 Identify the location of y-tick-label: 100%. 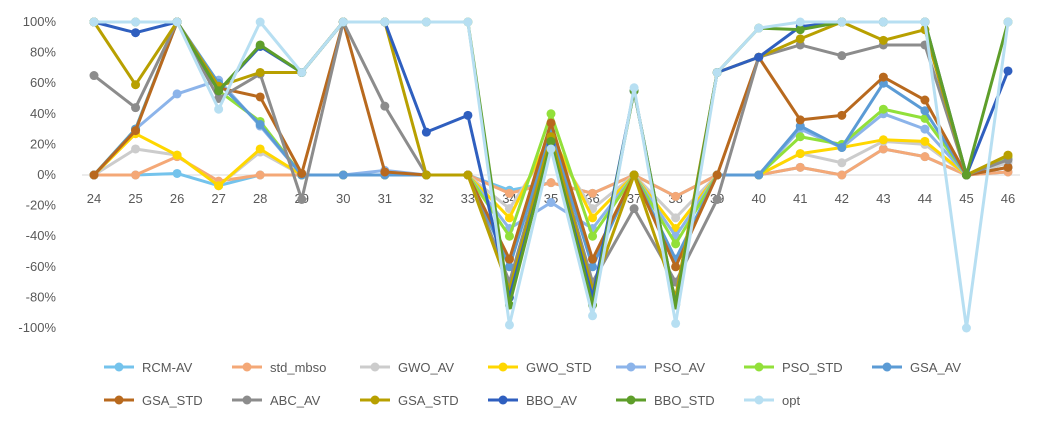
(40, 21).